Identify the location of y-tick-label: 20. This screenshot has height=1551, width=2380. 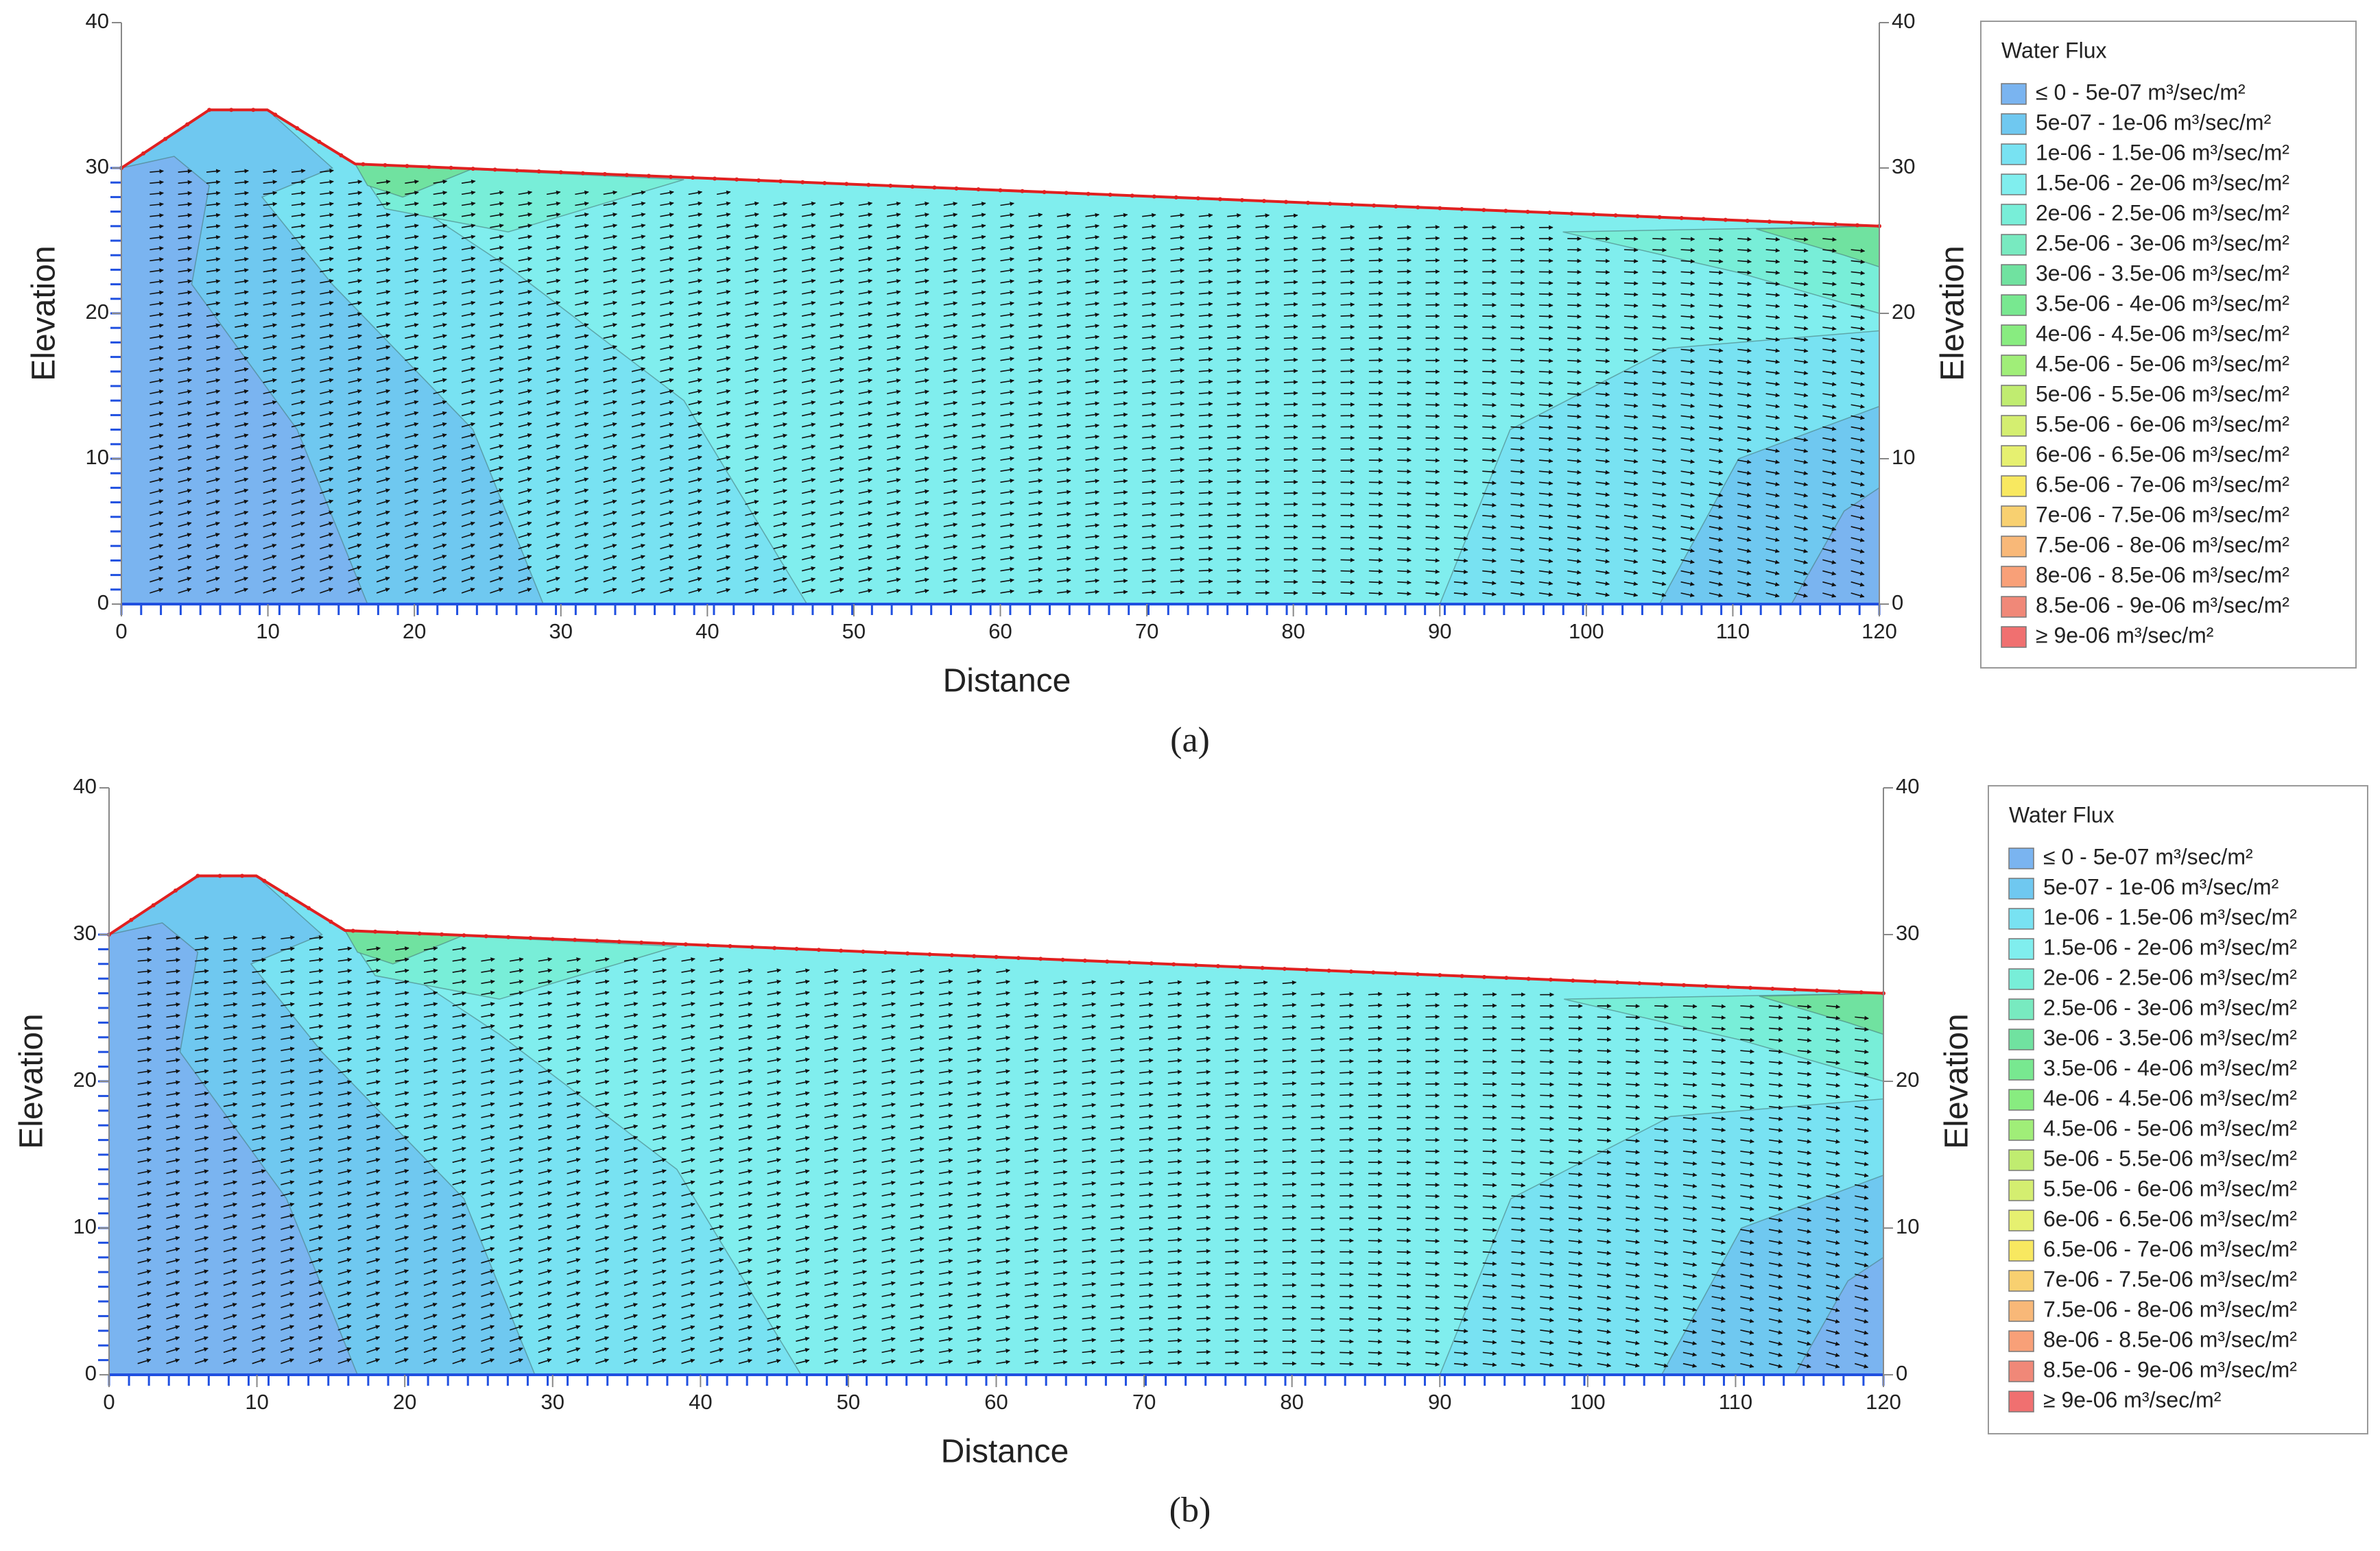
(85, 1080).